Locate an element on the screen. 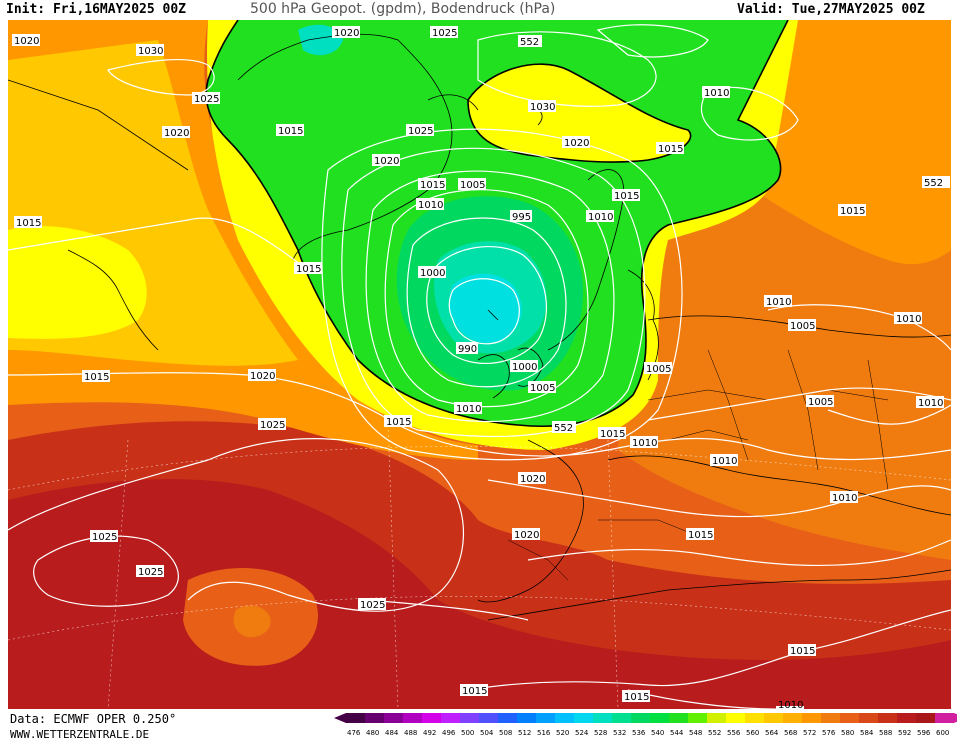  legend-tick: 528 is located at coordinates (600, 733).